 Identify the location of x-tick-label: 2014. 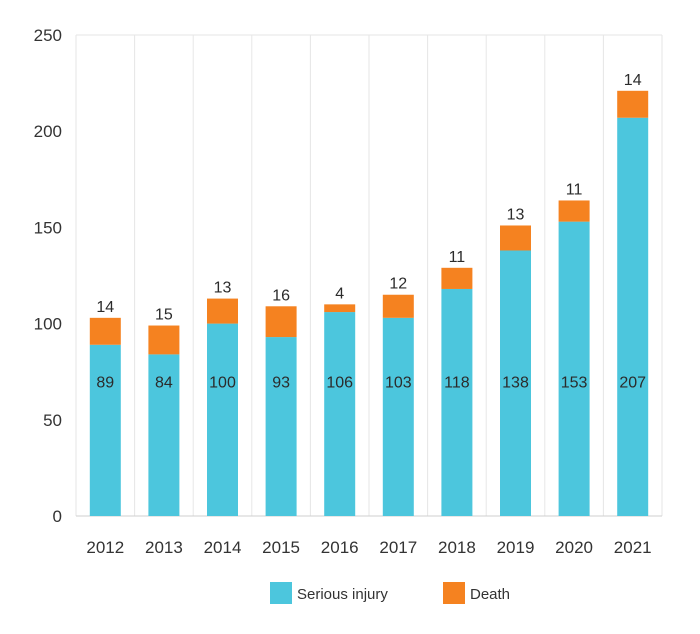
(223, 547).